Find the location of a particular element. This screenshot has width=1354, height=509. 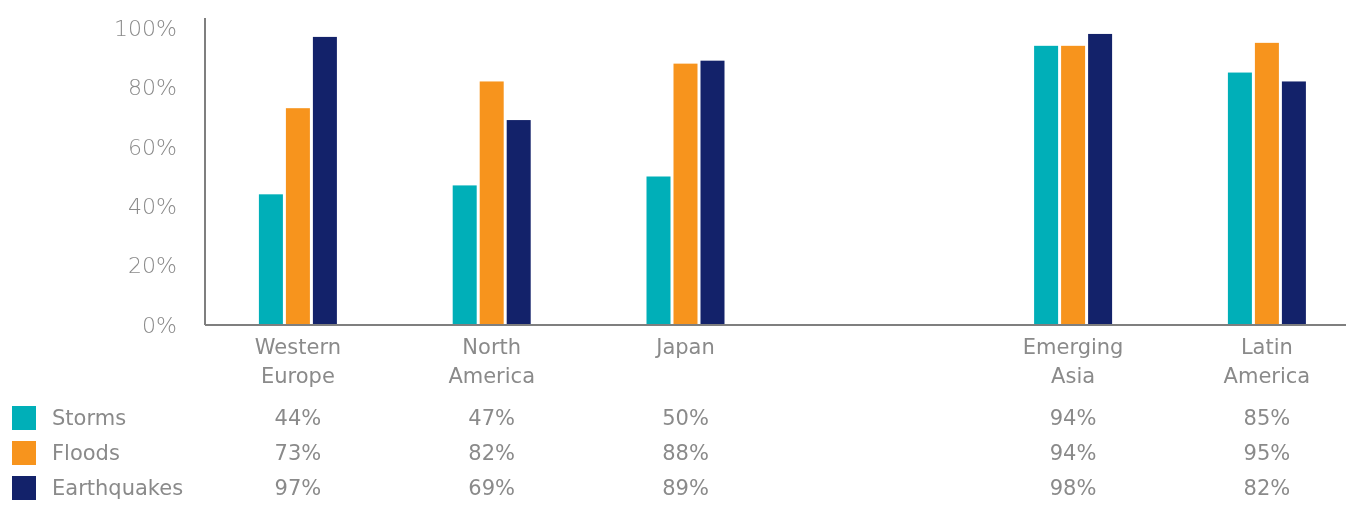

y-tick-label: 100% is located at coordinates (145, 28).